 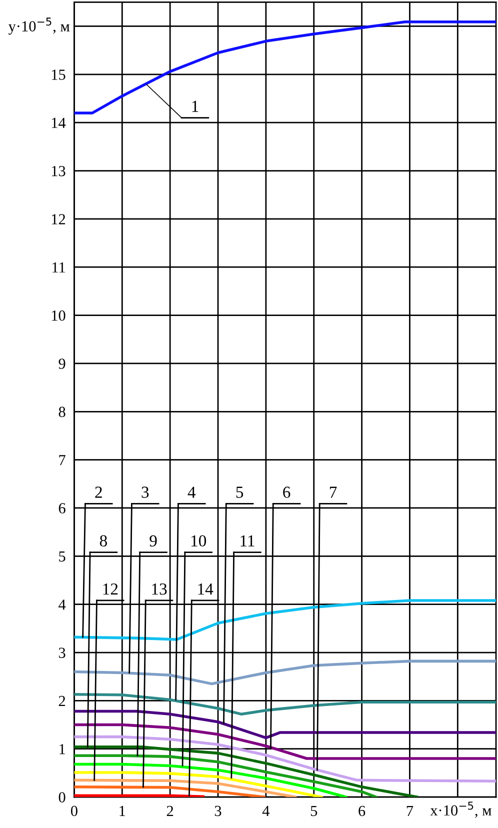 What do you see at coordinates (198, 541) in the screenshot?
I see `annotation: 10` at bounding box center [198, 541].